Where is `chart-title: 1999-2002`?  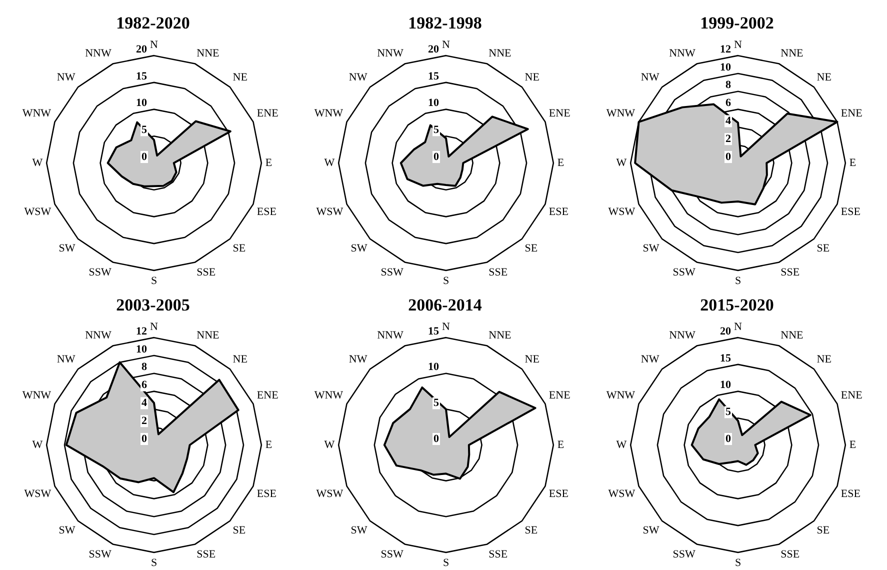 chart-title: 1999-2002 is located at coordinates (737, 23).